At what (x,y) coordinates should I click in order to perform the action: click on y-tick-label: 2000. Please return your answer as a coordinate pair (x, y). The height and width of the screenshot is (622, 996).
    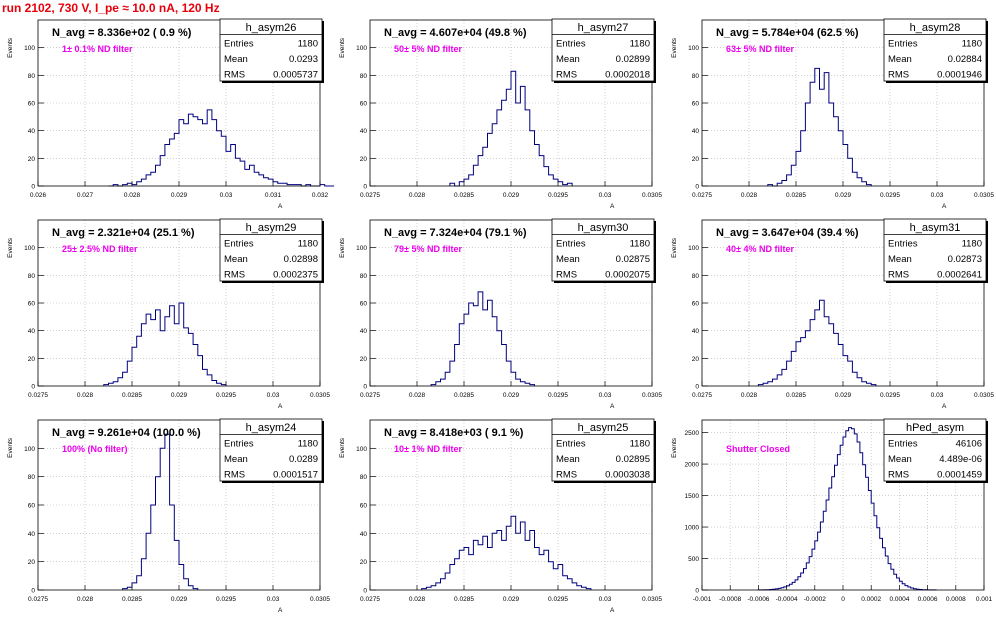
    Looking at the image, I should click on (692, 465).